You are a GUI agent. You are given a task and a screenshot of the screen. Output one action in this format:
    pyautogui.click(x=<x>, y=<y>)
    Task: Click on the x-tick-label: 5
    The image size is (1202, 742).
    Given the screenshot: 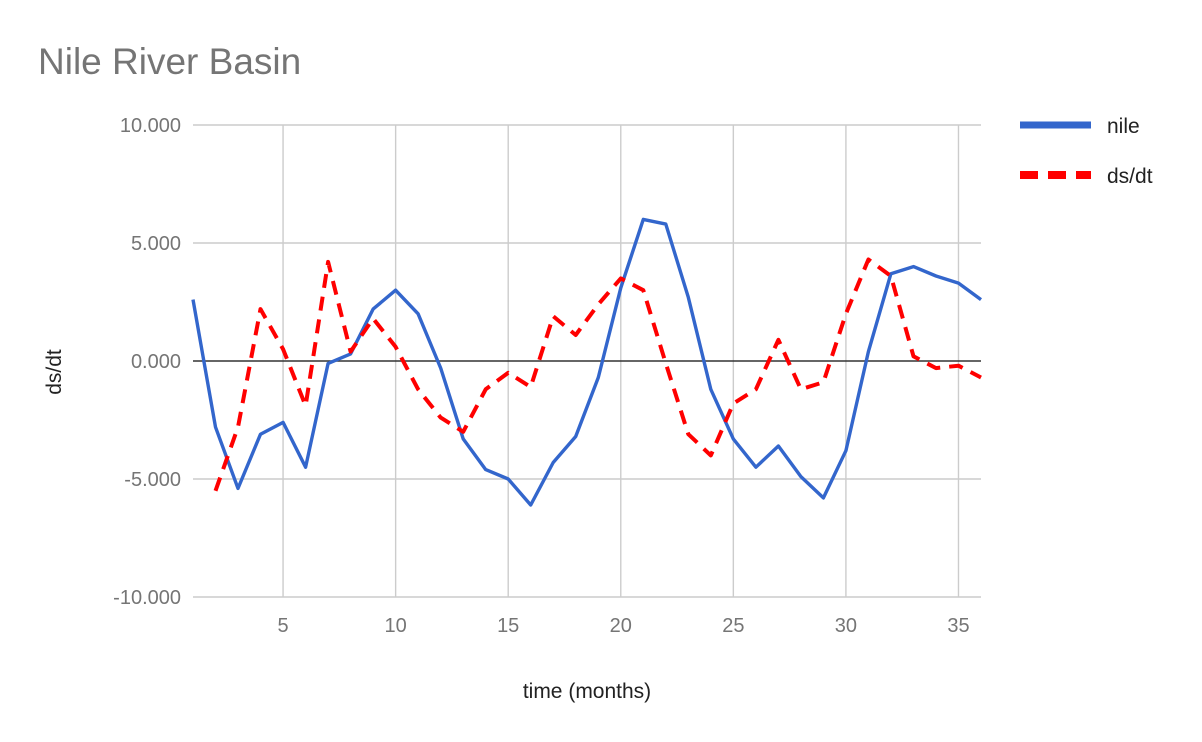 What is the action you would take?
    pyautogui.click(x=282, y=626)
    